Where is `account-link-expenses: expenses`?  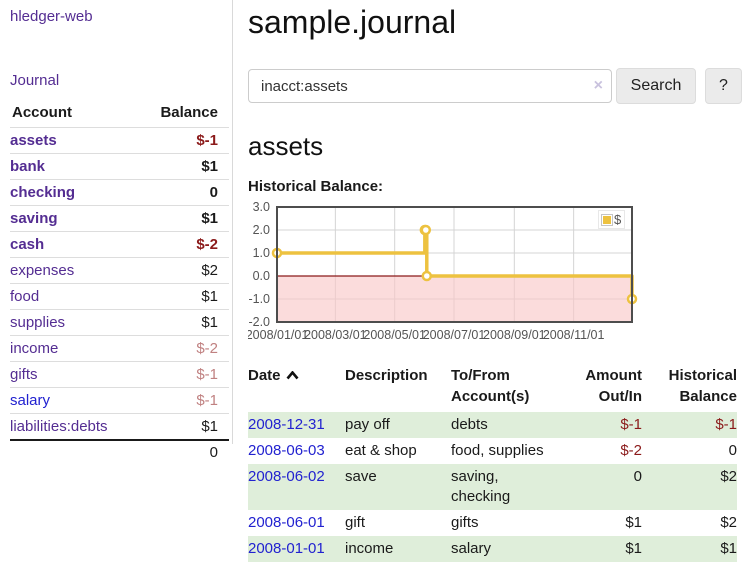 account-link-expenses: expenses is located at coordinates (42, 270).